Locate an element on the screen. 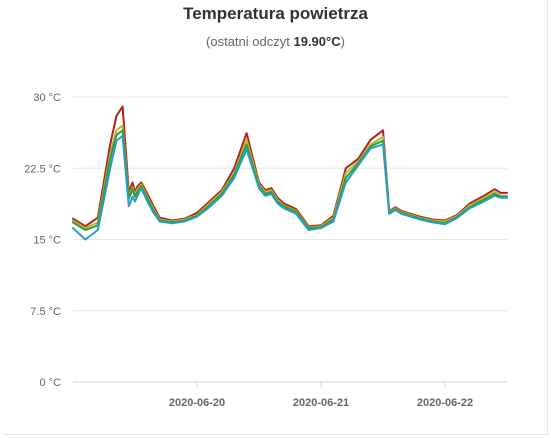  y-tick-label: 30 °C is located at coordinates (47, 98).